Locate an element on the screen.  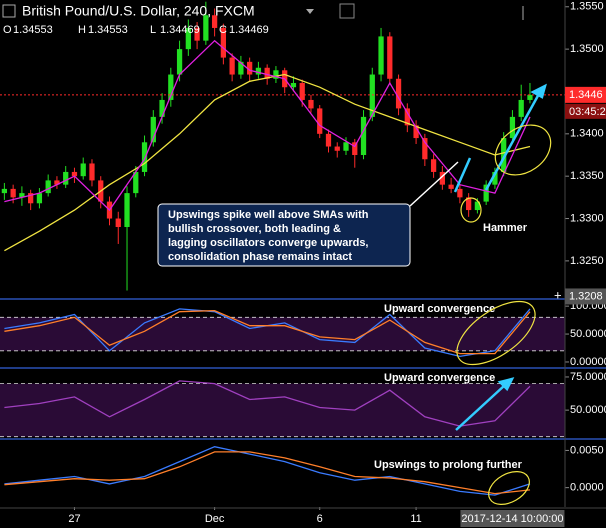
crosshair-x-bg is located at coordinates (512, 518).